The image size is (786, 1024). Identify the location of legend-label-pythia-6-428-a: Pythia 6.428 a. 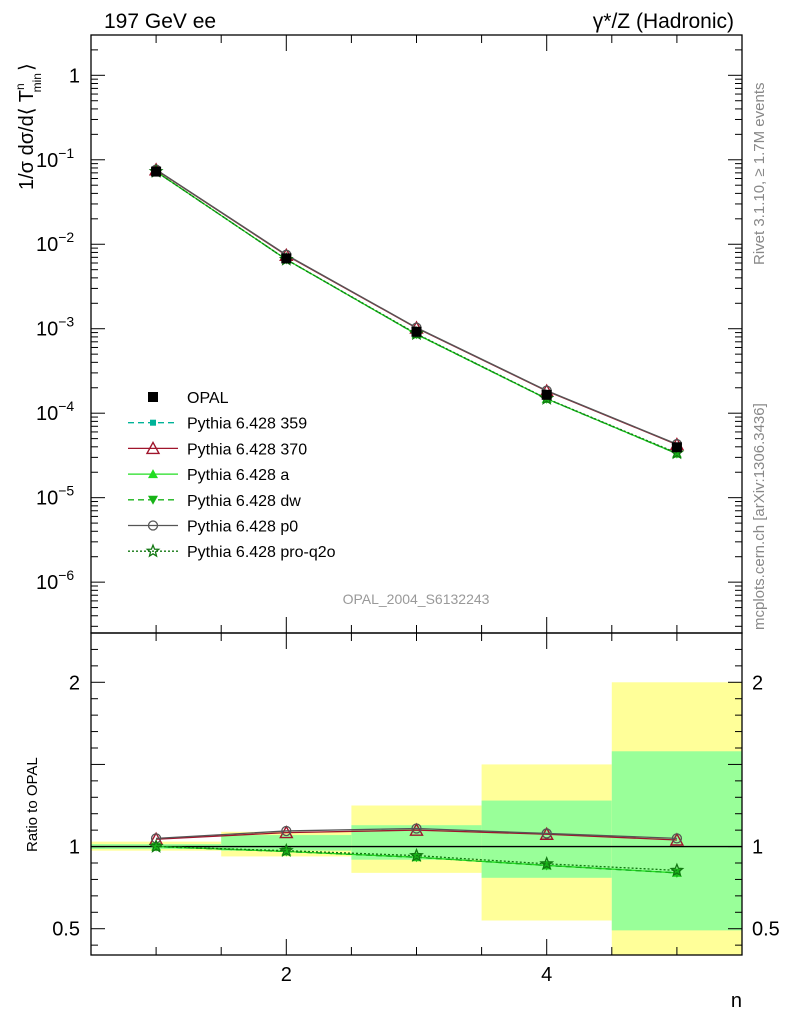
(238, 475).